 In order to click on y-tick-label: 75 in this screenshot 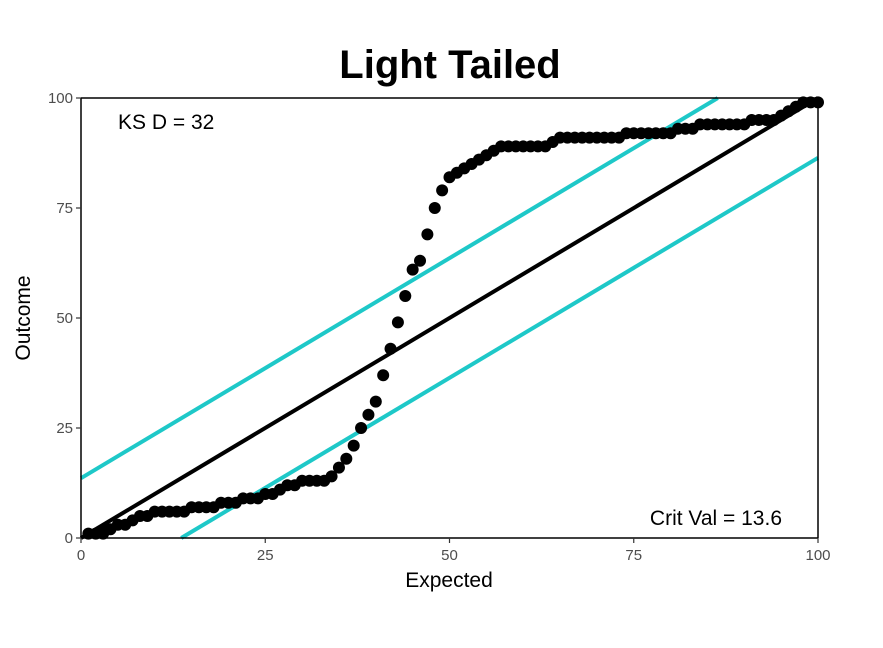, I will do `click(64, 208)`.